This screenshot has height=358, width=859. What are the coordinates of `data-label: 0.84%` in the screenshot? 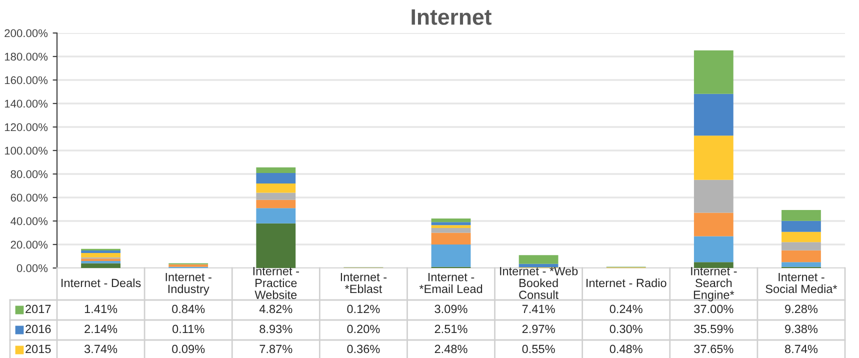 It's located at (188, 309).